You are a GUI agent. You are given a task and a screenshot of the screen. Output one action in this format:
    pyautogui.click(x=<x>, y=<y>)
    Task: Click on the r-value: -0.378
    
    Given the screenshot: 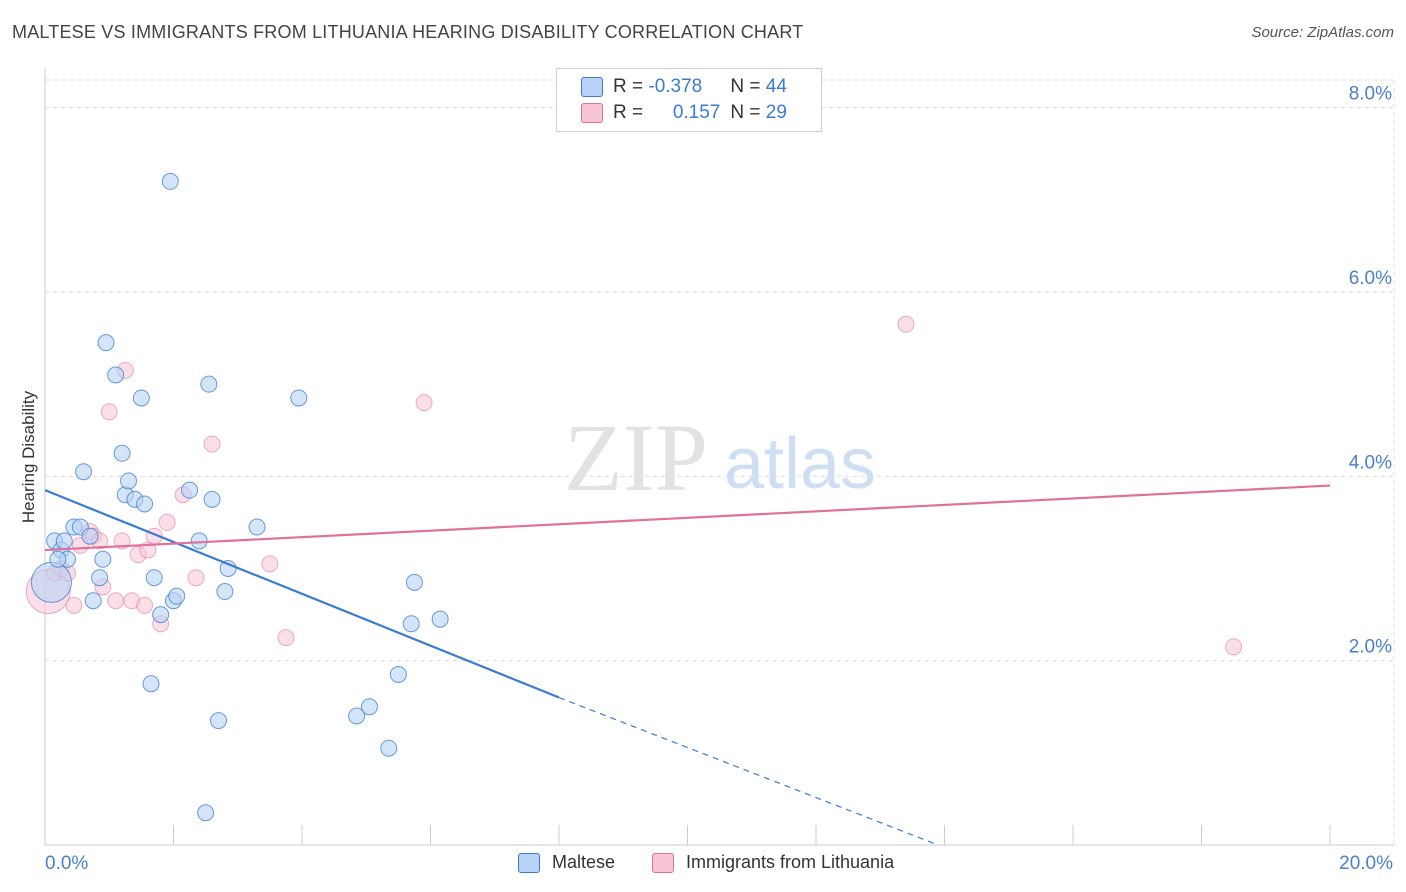 What is the action you would take?
    pyautogui.click(x=675, y=86)
    